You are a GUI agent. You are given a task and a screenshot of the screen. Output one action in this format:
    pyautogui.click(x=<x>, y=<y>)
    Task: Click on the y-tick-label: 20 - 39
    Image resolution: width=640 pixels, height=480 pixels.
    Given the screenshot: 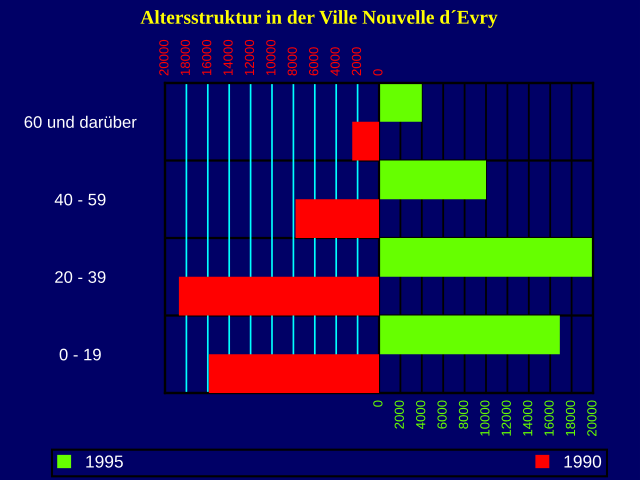 What is the action you would take?
    pyautogui.click(x=80, y=277)
    